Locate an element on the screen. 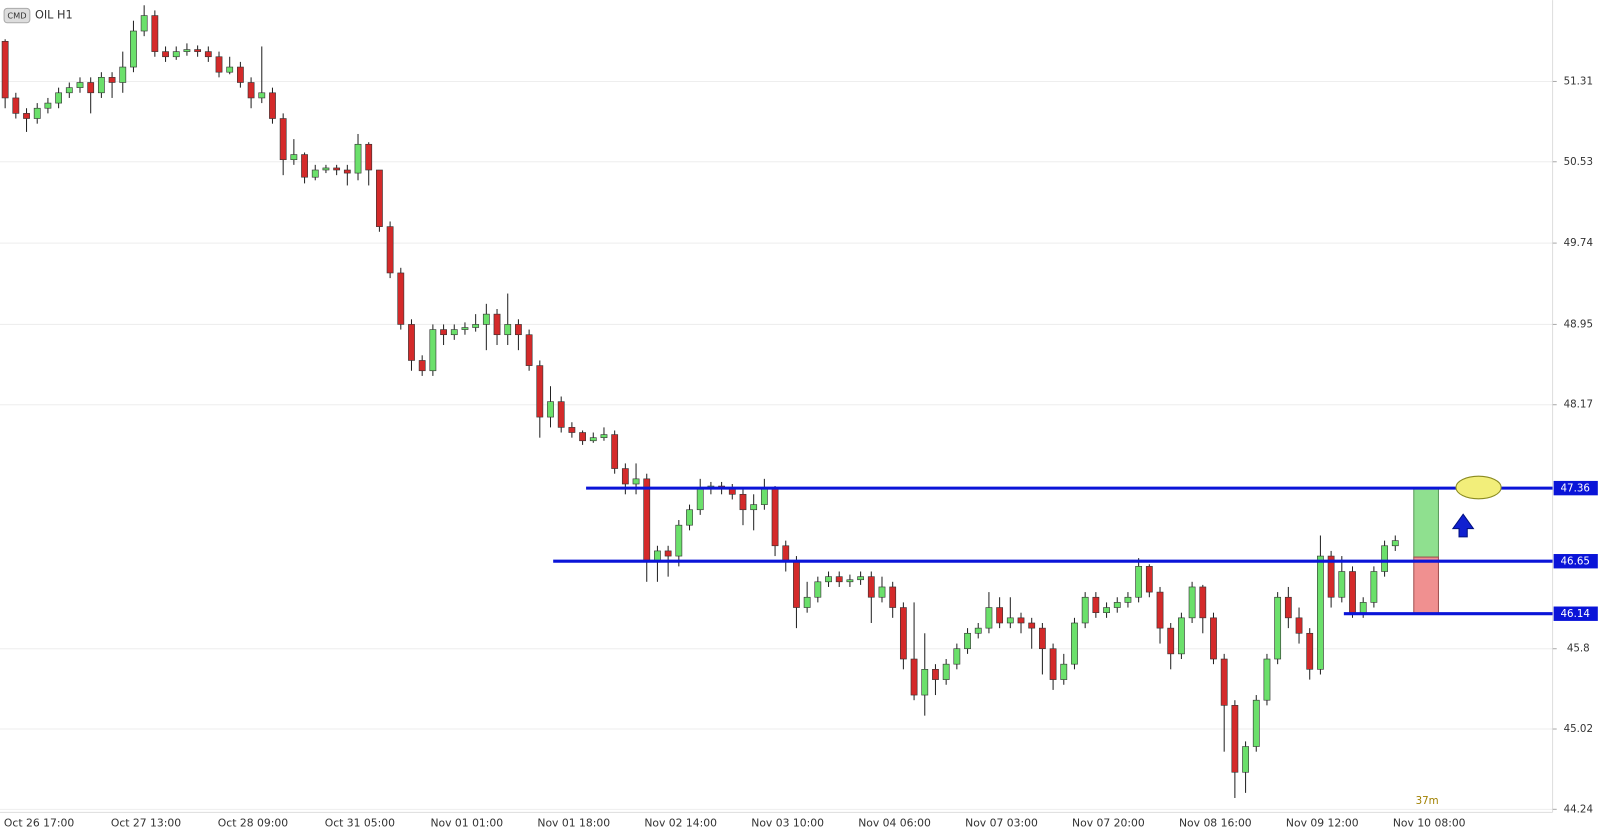 The image size is (1604, 829). x-tick-label: Nov 01 18:00 is located at coordinates (573, 823).